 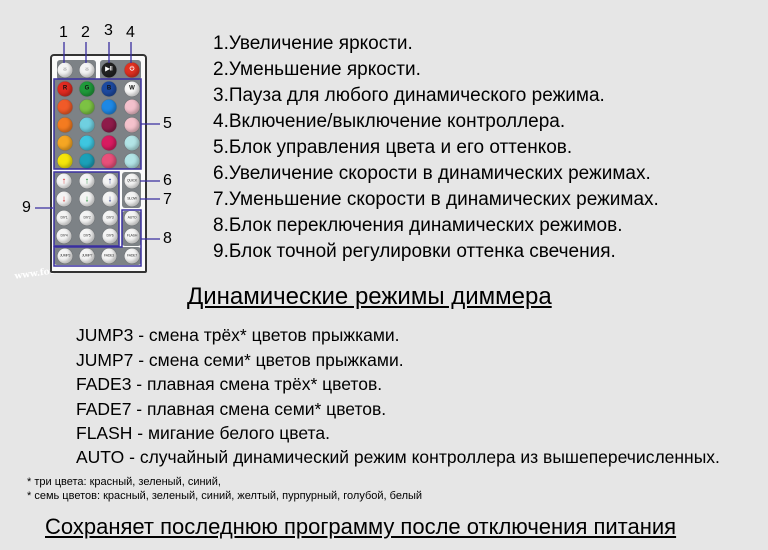 I want to click on diy-button: DIY2, so click(x=87, y=218).